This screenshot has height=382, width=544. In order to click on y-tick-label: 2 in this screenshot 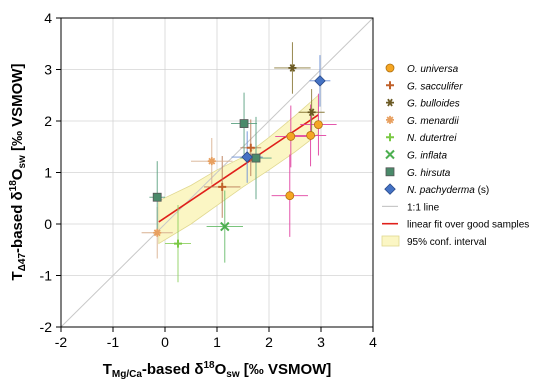, I will do `click(48, 121)`.